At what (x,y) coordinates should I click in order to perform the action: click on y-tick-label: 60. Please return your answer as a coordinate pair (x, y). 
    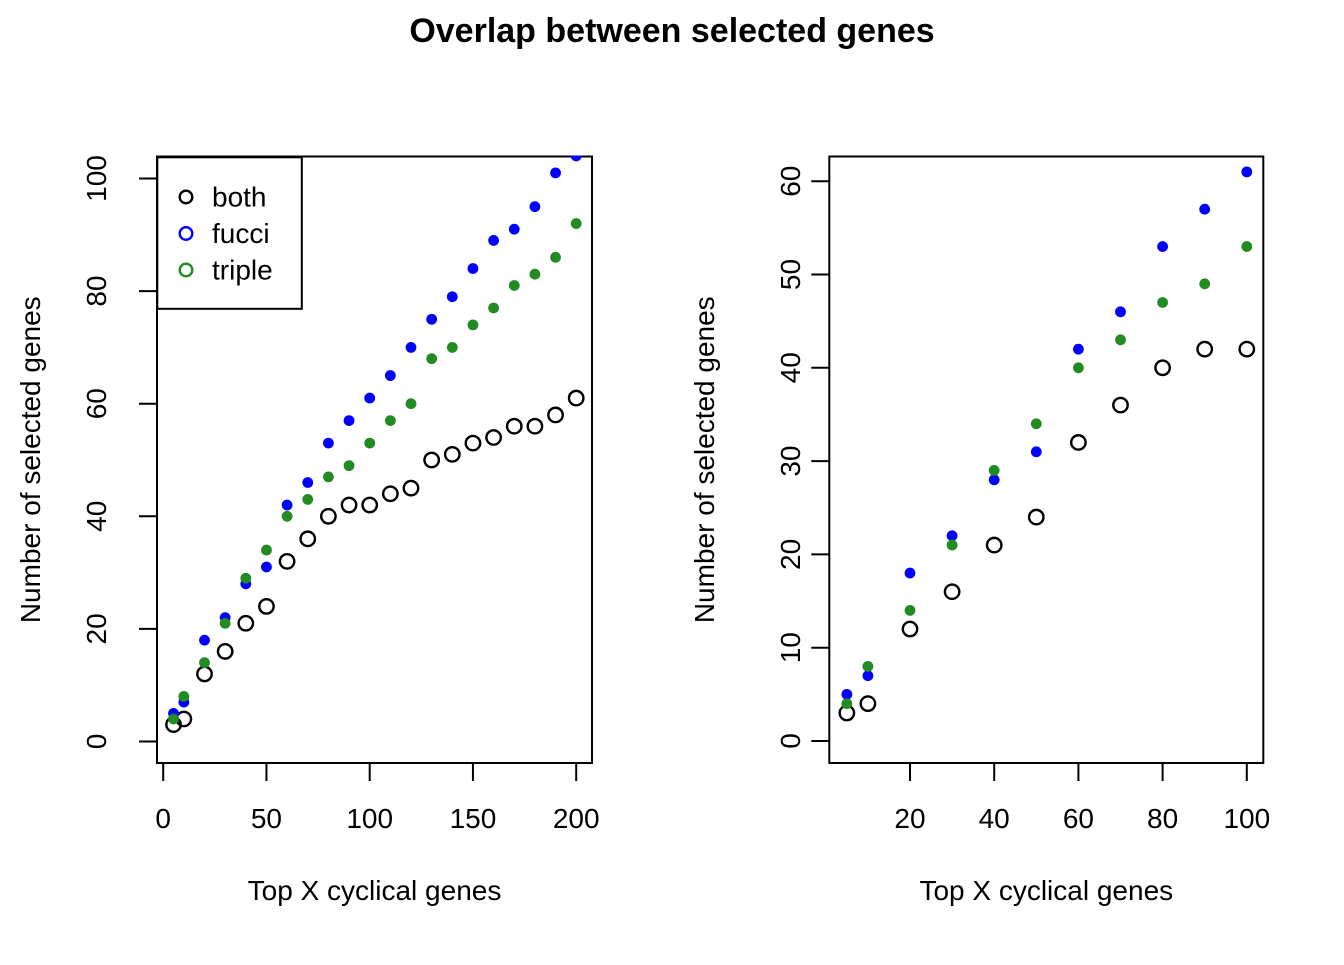
    Looking at the image, I should click on (790, 181).